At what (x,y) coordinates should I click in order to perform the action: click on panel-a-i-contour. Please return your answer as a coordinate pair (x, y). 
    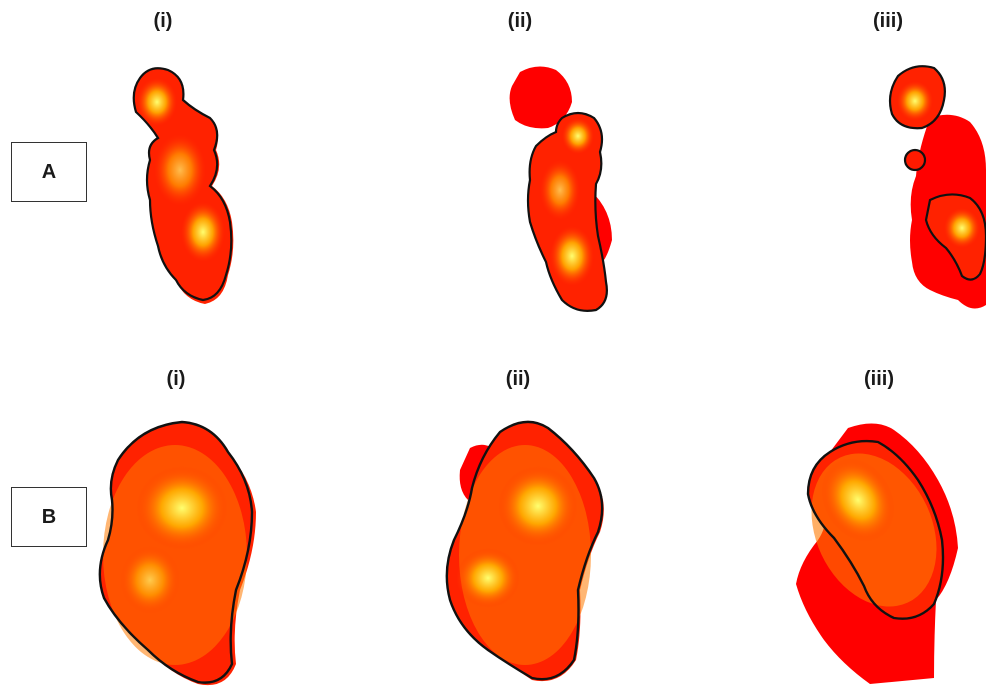
    Looking at the image, I should click on (182, 184).